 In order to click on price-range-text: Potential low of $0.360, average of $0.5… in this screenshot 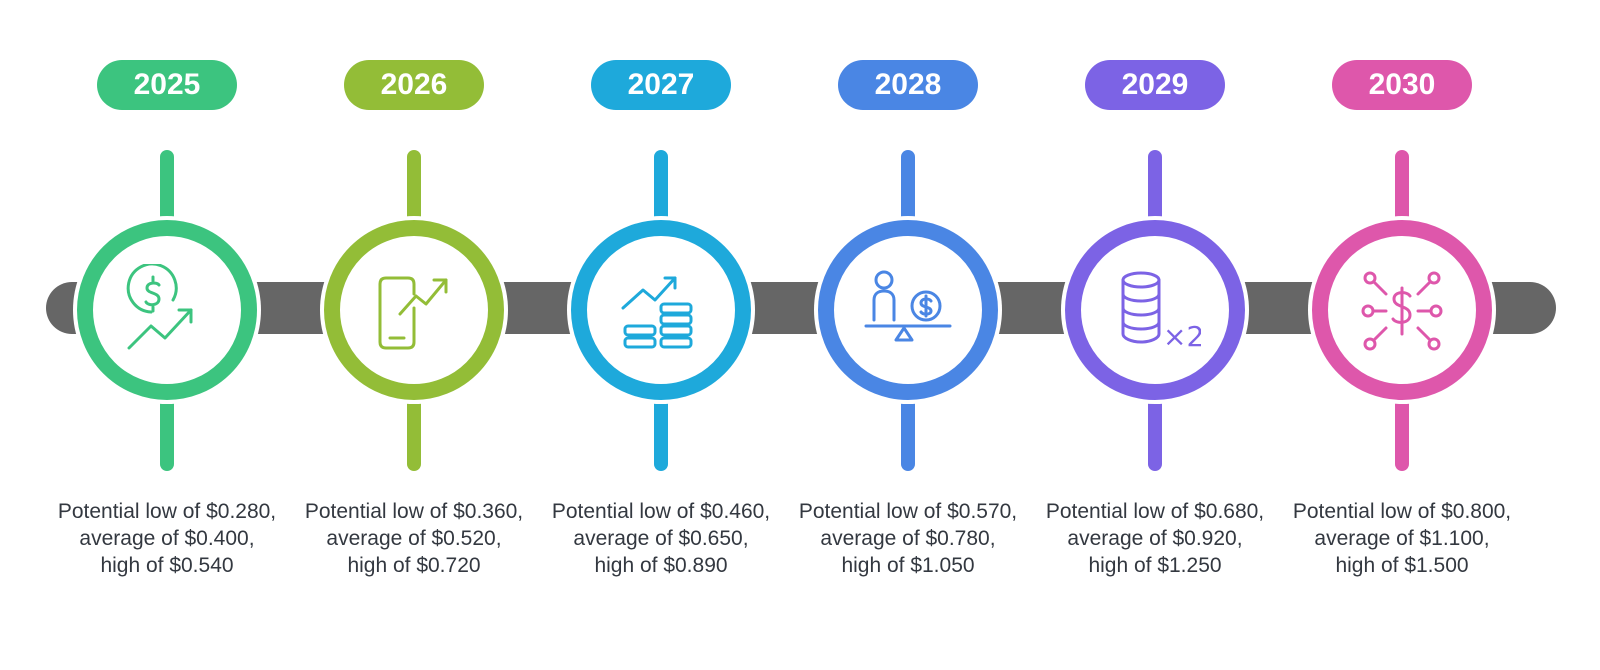, I will do `click(414, 538)`.